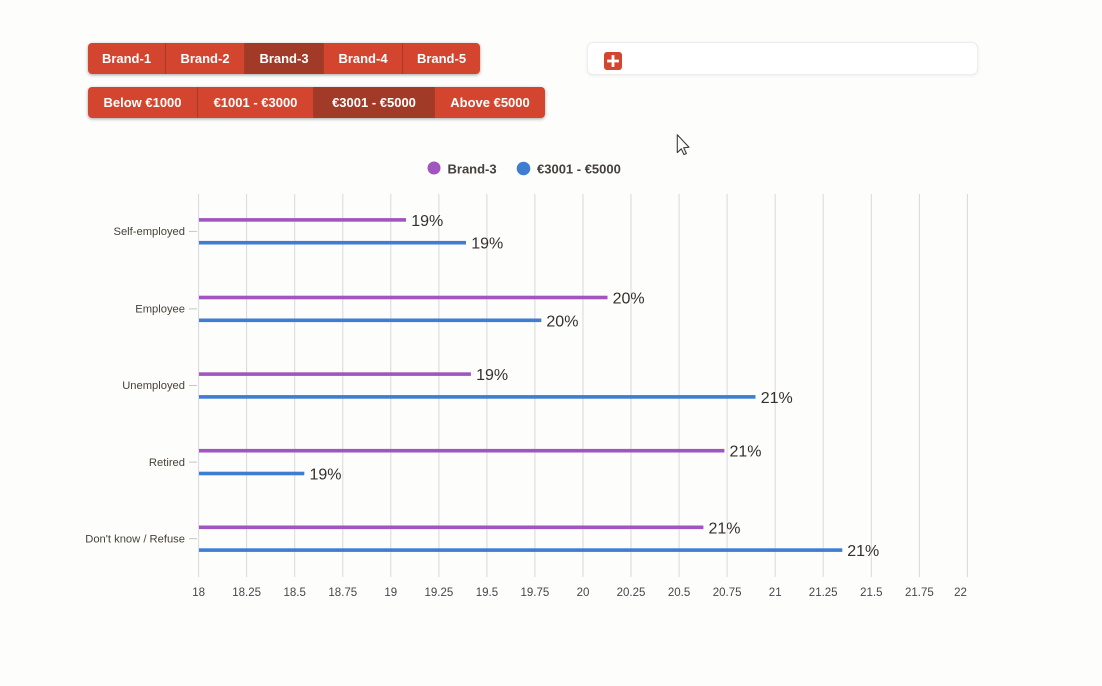  What do you see at coordinates (919, 593) in the screenshot?
I see `svg-text: 21.75` at bounding box center [919, 593].